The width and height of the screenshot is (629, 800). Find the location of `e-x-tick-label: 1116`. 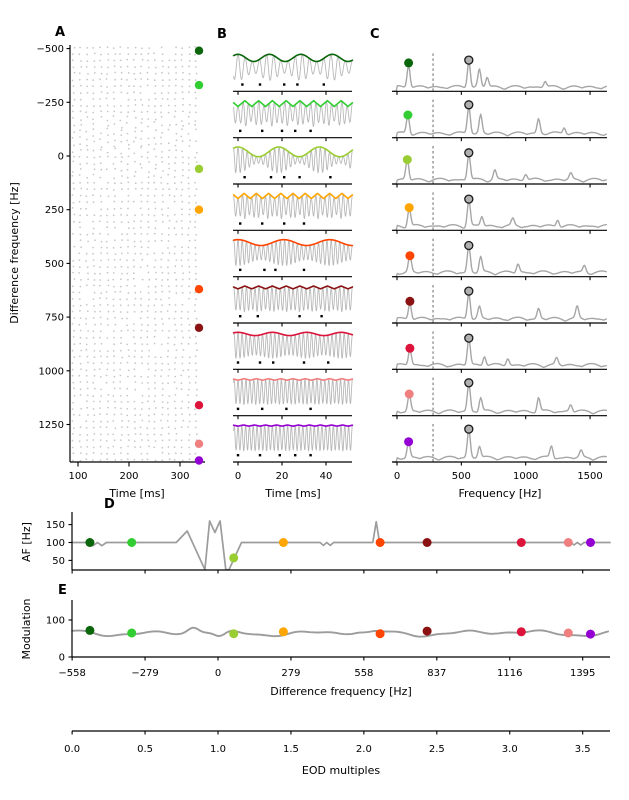

e-x-tick-label: 1116 is located at coordinates (509, 673).